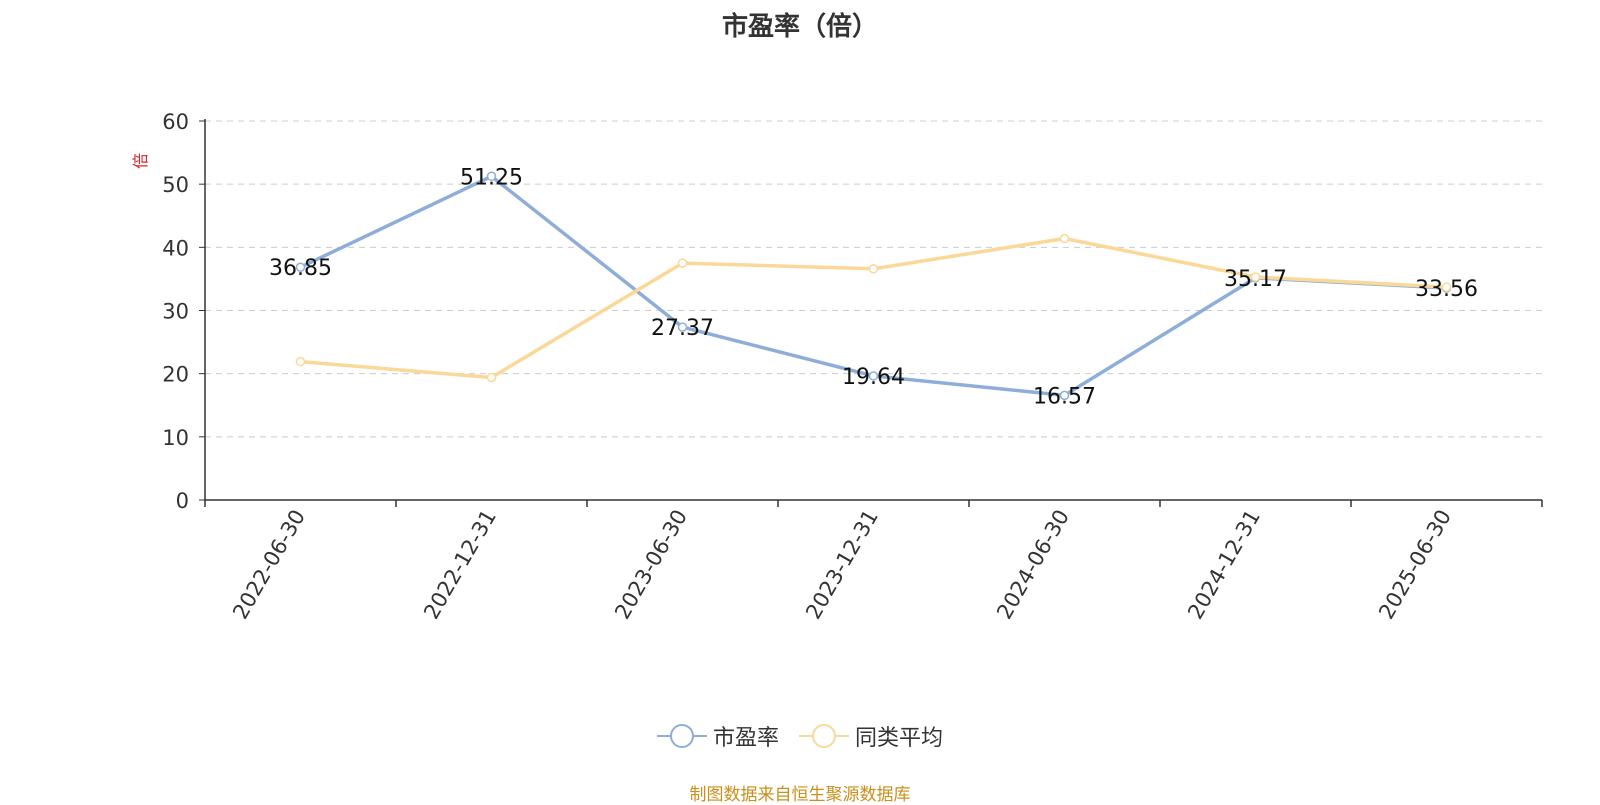 The image size is (1600, 805). What do you see at coordinates (1224, 565) in the screenshot?
I see `x-tick-label: 2024-12-31` at bounding box center [1224, 565].